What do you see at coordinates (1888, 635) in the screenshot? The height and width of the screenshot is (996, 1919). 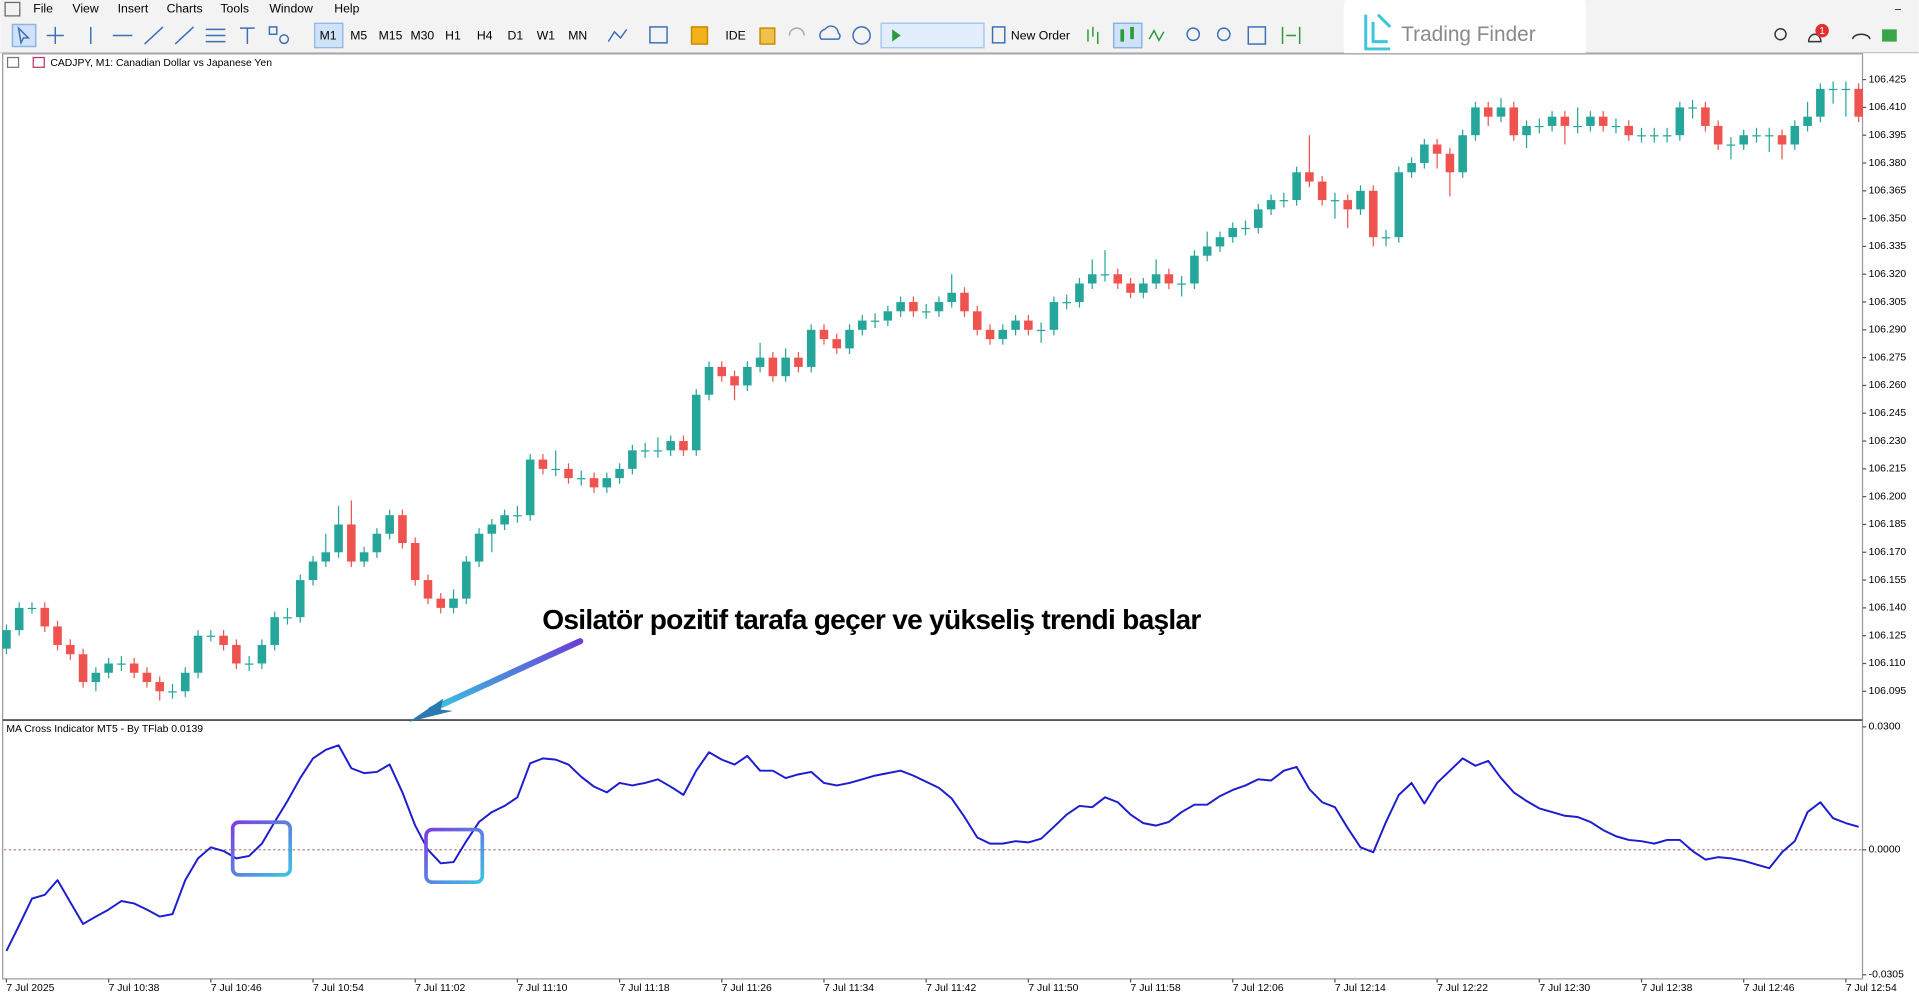 I see `y-tick-label: 106.125` at bounding box center [1888, 635].